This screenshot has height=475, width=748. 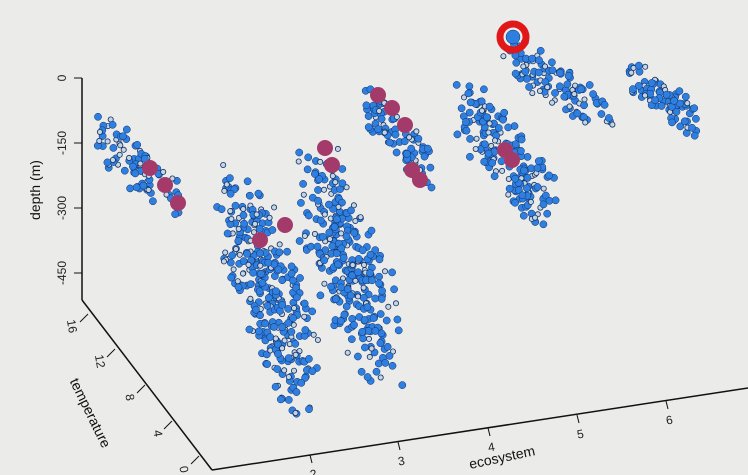 I want to click on x-tick-label: 2, so click(x=313, y=471).